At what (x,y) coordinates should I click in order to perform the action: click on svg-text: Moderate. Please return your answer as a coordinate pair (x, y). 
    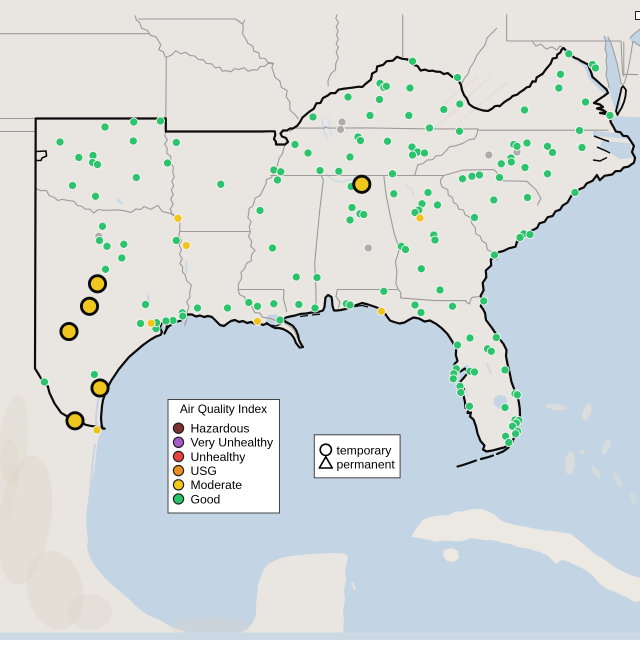
    Looking at the image, I should click on (217, 485).